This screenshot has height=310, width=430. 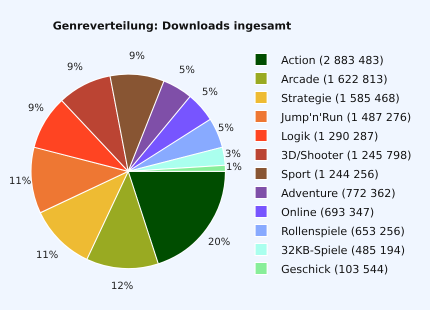 I want to click on legend-label: Rollenspiele (653 256), so click(x=343, y=231).